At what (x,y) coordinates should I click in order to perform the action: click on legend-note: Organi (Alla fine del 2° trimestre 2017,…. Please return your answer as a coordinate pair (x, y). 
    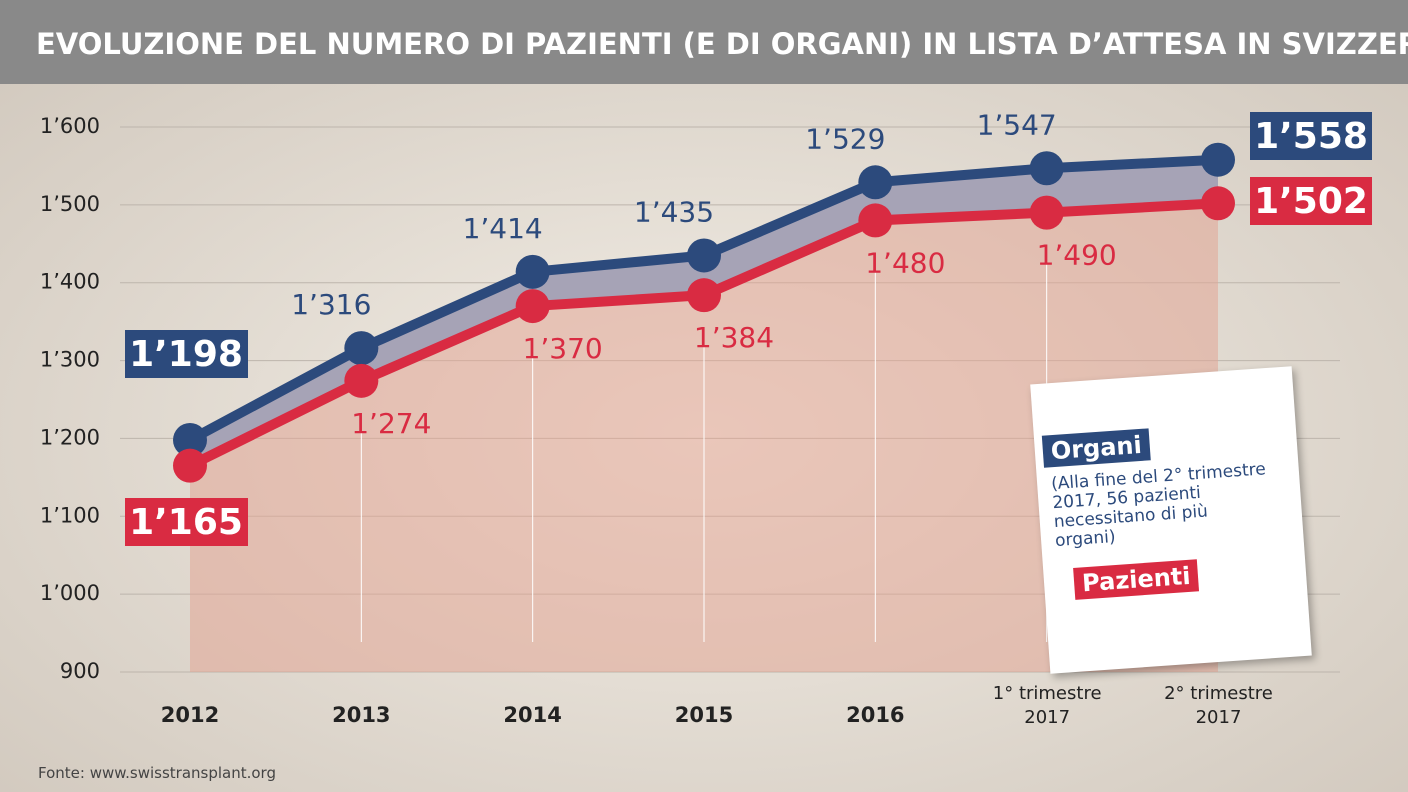
    Looking at the image, I should click on (1171, 520).